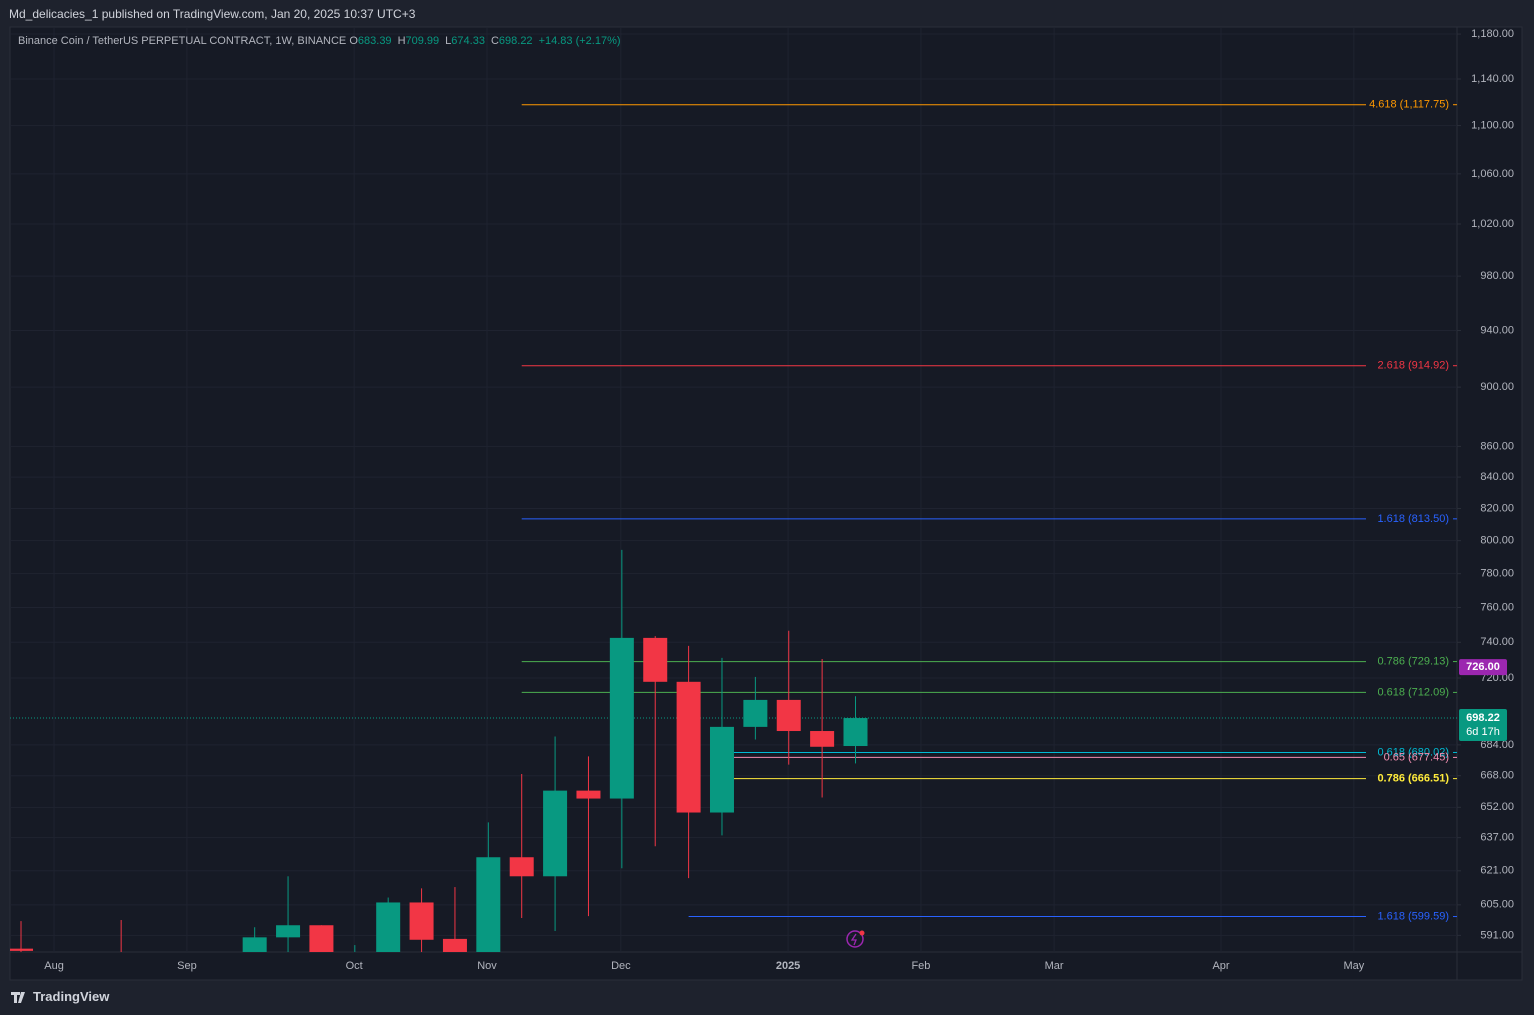 This screenshot has width=1534, height=1015. I want to click on y-tick-label: 840.00, so click(1497, 477).